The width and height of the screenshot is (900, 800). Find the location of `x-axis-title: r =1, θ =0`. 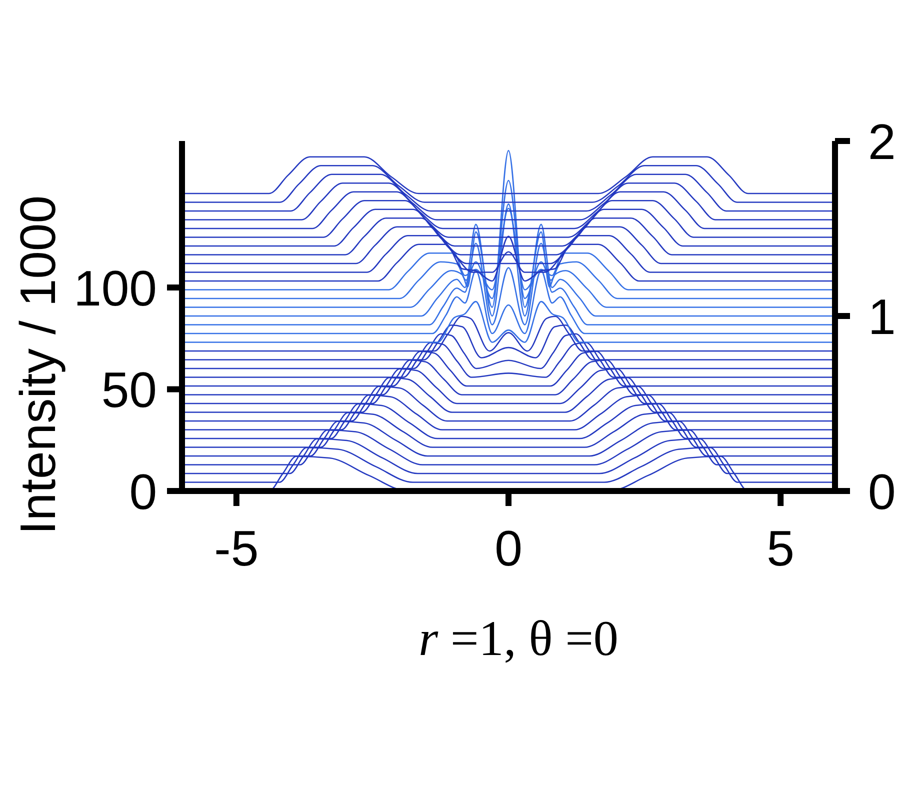

x-axis-title: r =1, θ =0 is located at coordinates (518, 638).